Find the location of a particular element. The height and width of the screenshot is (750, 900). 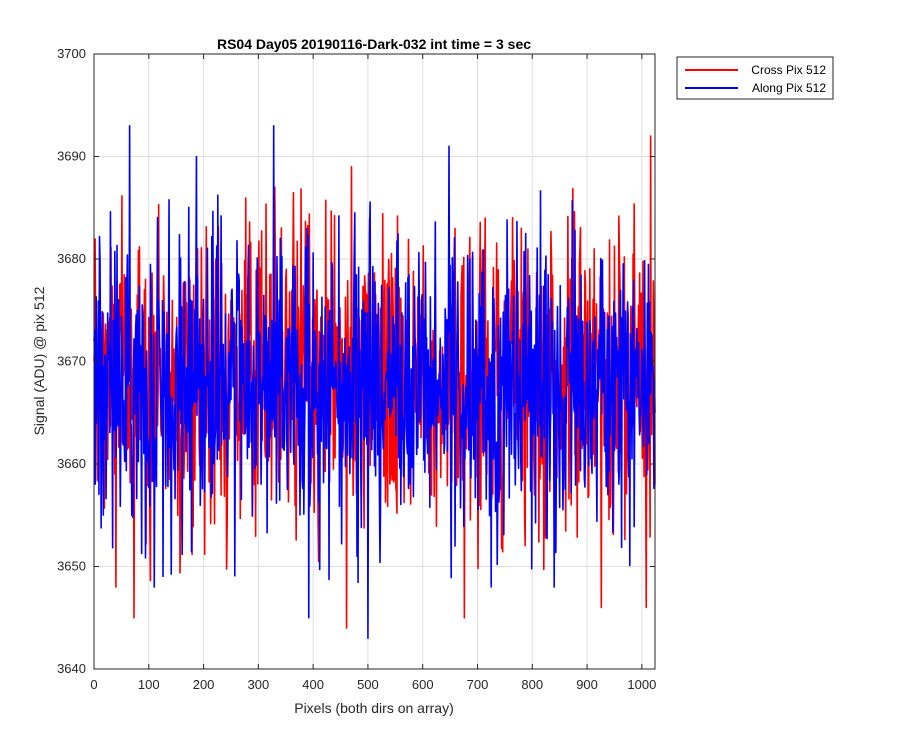

legend-label-along: Along Pix 512 is located at coordinates (789, 88).